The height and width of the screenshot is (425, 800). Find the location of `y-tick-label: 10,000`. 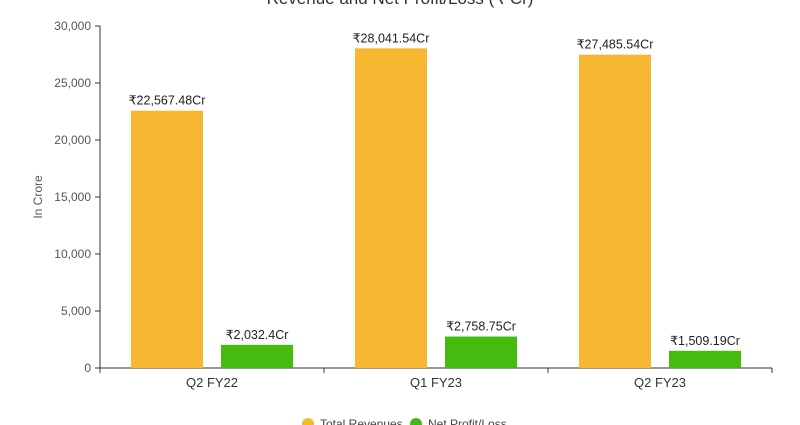

y-tick-label: 10,000 is located at coordinates (72, 254).